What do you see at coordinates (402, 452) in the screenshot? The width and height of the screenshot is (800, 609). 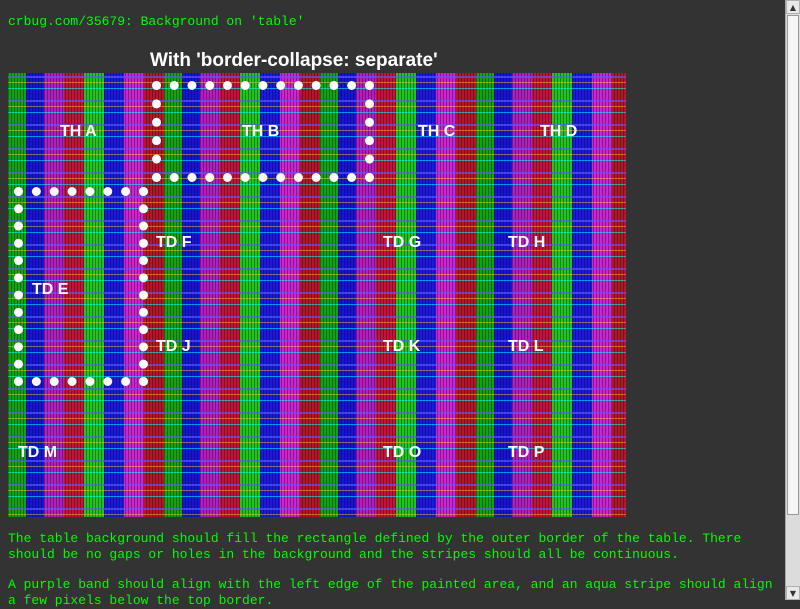 I see `td-o: TD O` at bounding box center [402, 452].